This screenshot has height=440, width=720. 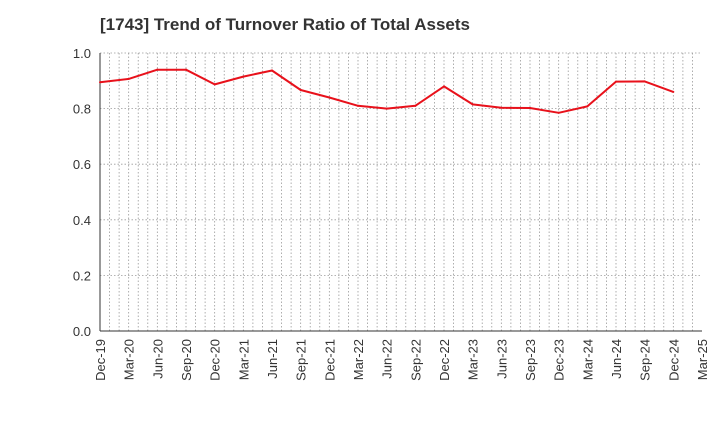 I want to click on x-tick-label: Mar-21, so click(x=243, y=359).